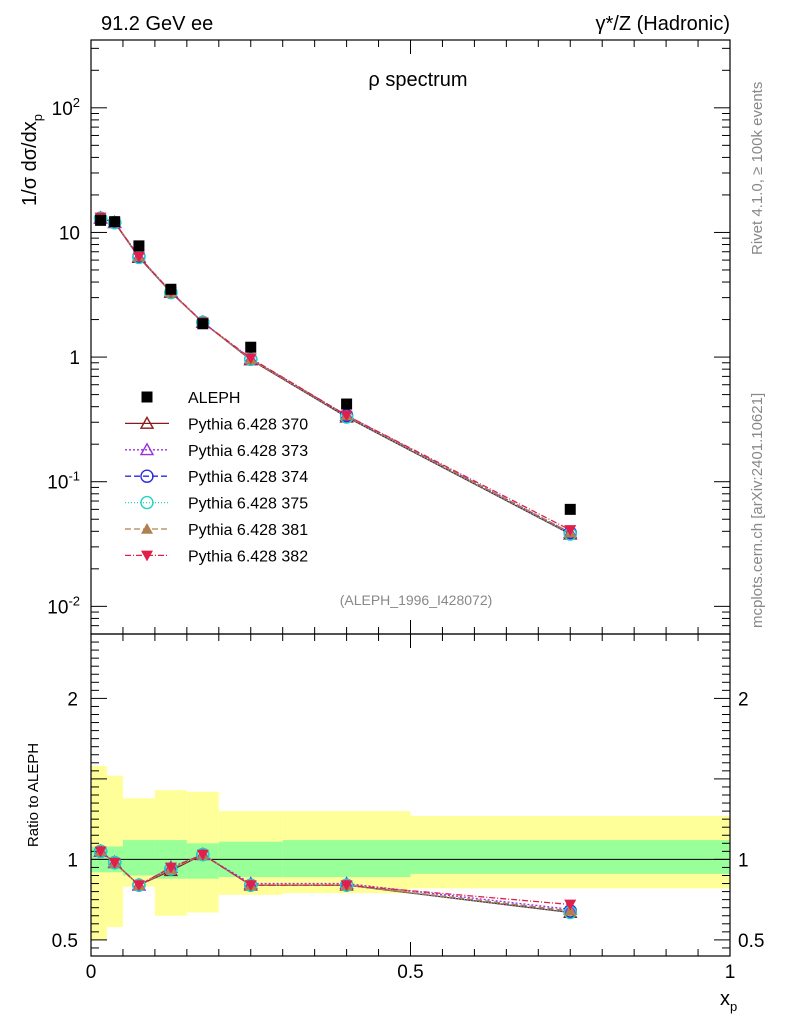 Image resolution: width=786 pixels, height=1024 pixels. Describe the element at coordinates (248, 477) in the screenshot. I see `legend-label-p374: Pythia 6.428 374` at that location.